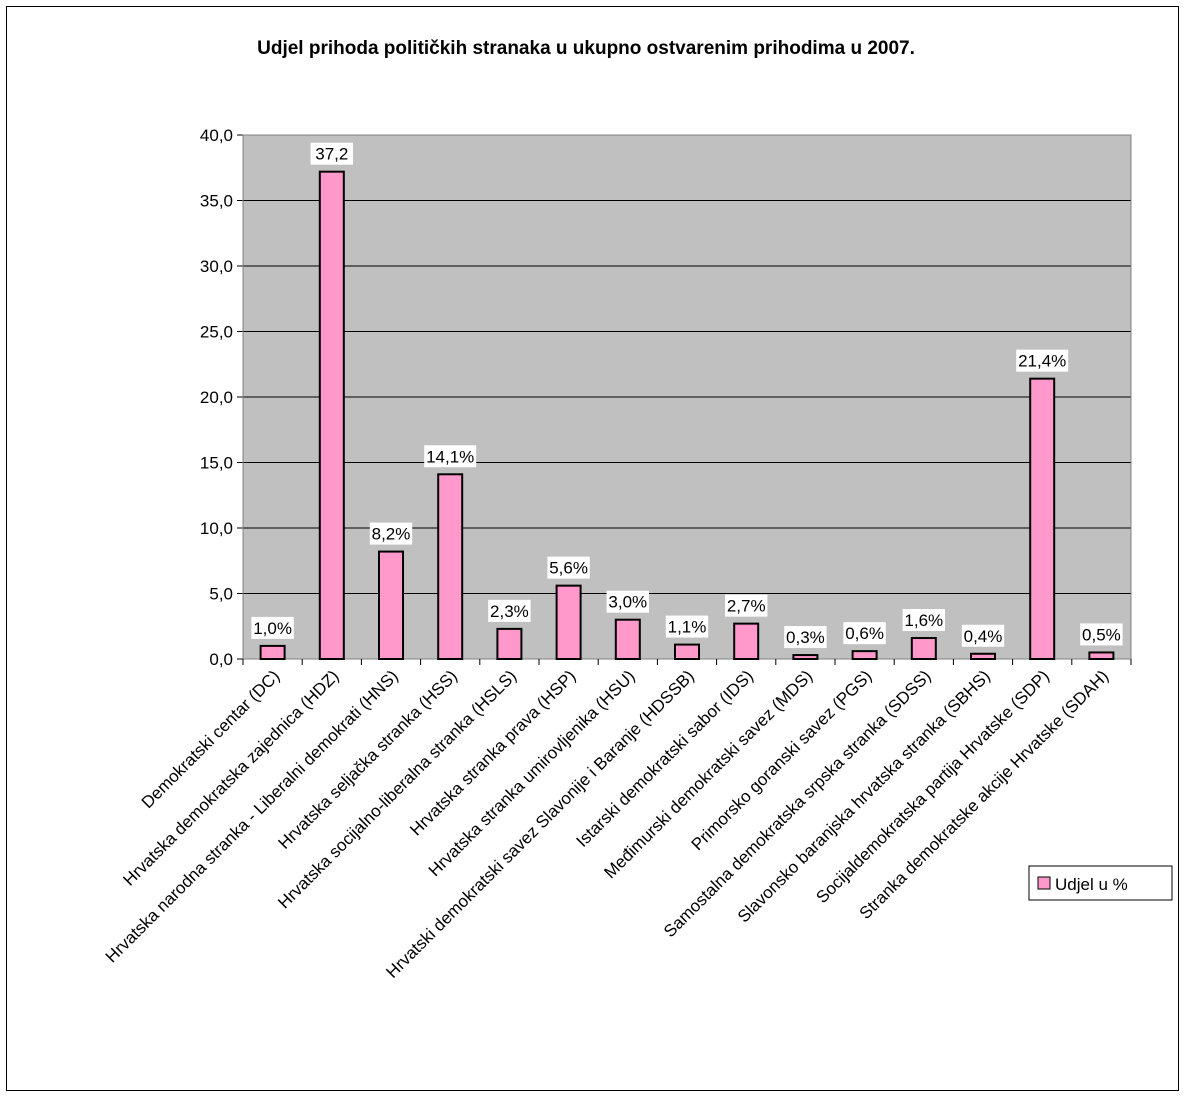 The height and width of the screenshot is (1097, 1187). What do you see at coordinates (532, 773) in the screenshot?
I see `x-category-label: Hrvatska stranka umirovljenika (HSU)` at bounding box center [532, 773].